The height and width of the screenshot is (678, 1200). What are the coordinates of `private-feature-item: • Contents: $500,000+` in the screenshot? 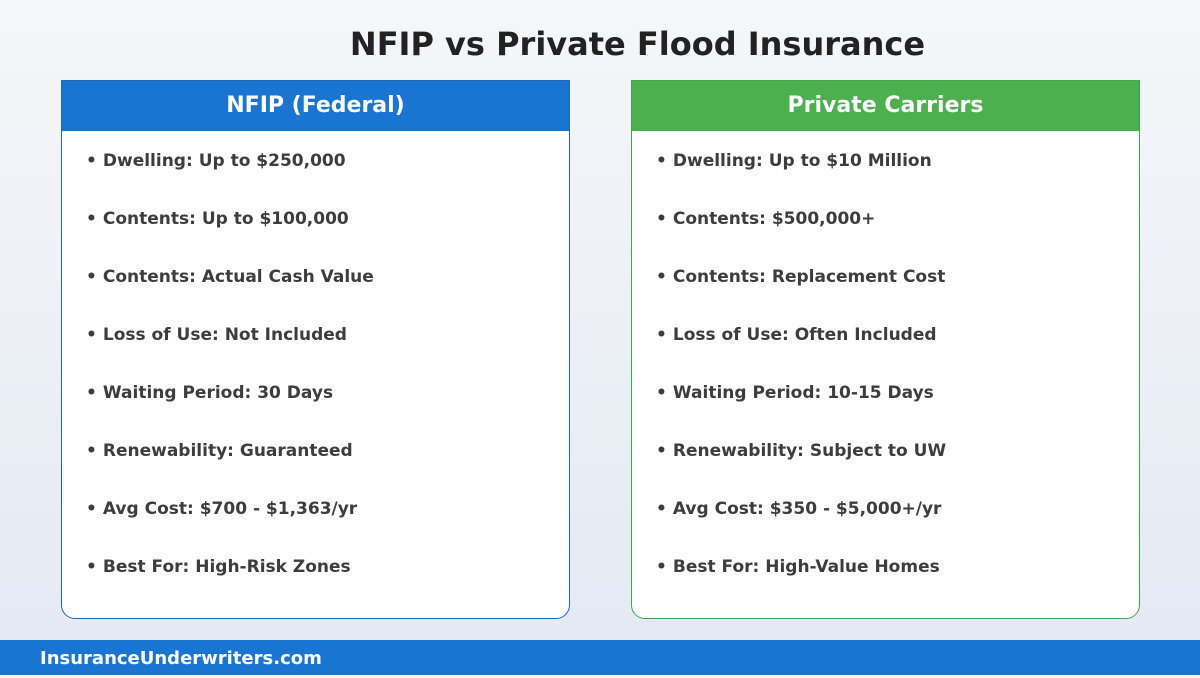 It's located at (765, 219).